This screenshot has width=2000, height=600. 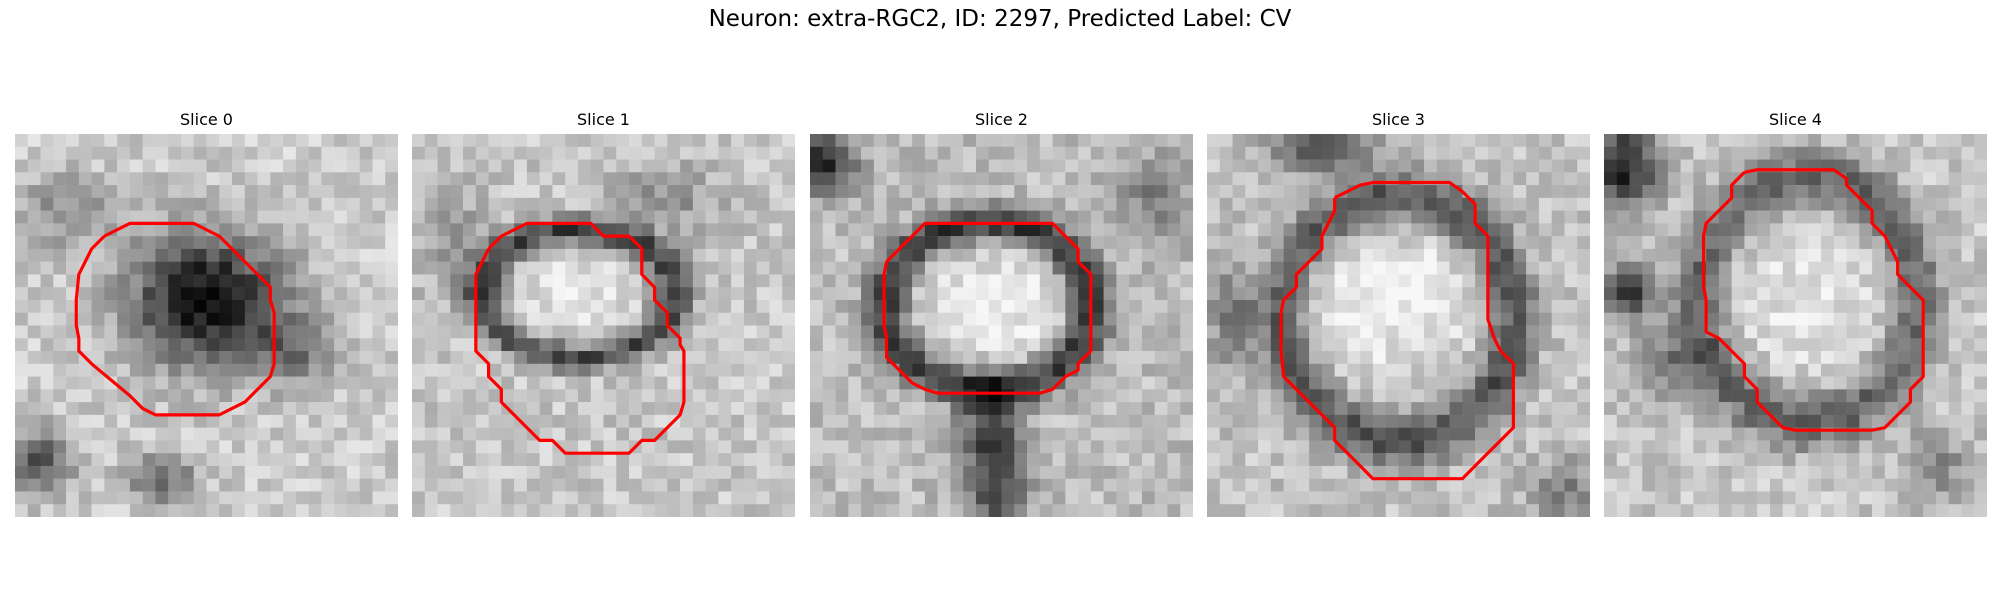 What do you see at coordinates (1398, 119) in the screenshot?
I see `slice-title-3: Slice 3` at bounding box center [1398, 119].